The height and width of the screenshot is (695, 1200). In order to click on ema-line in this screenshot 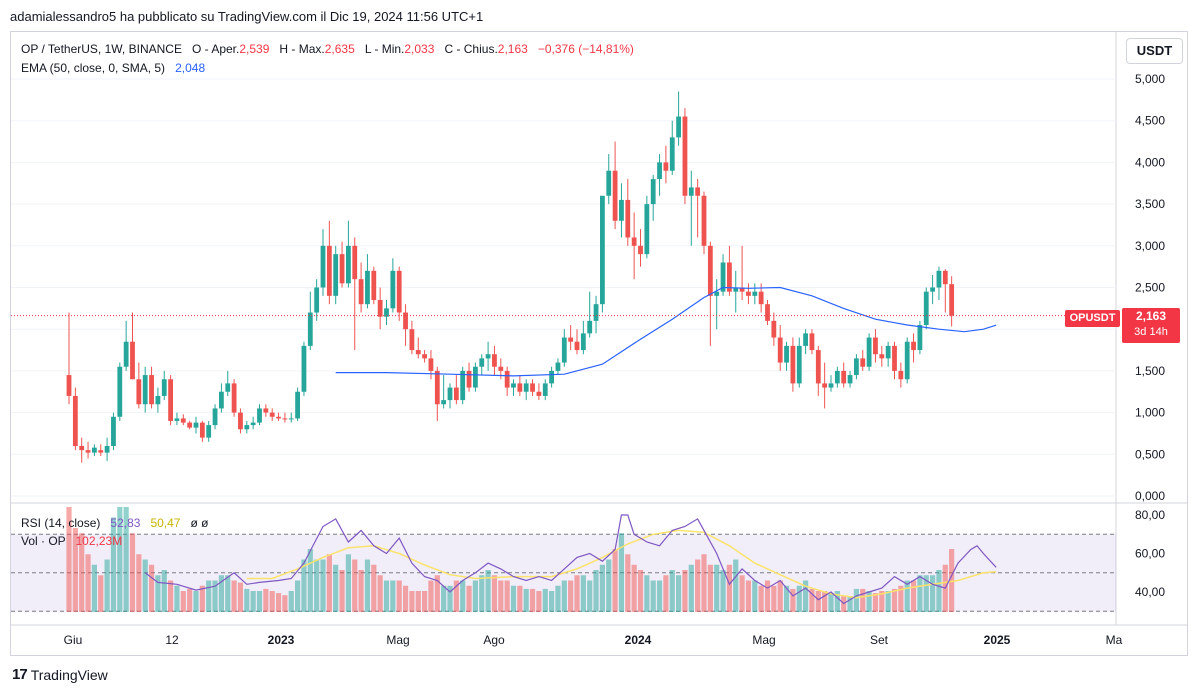, I will do `click(666, 331)`.